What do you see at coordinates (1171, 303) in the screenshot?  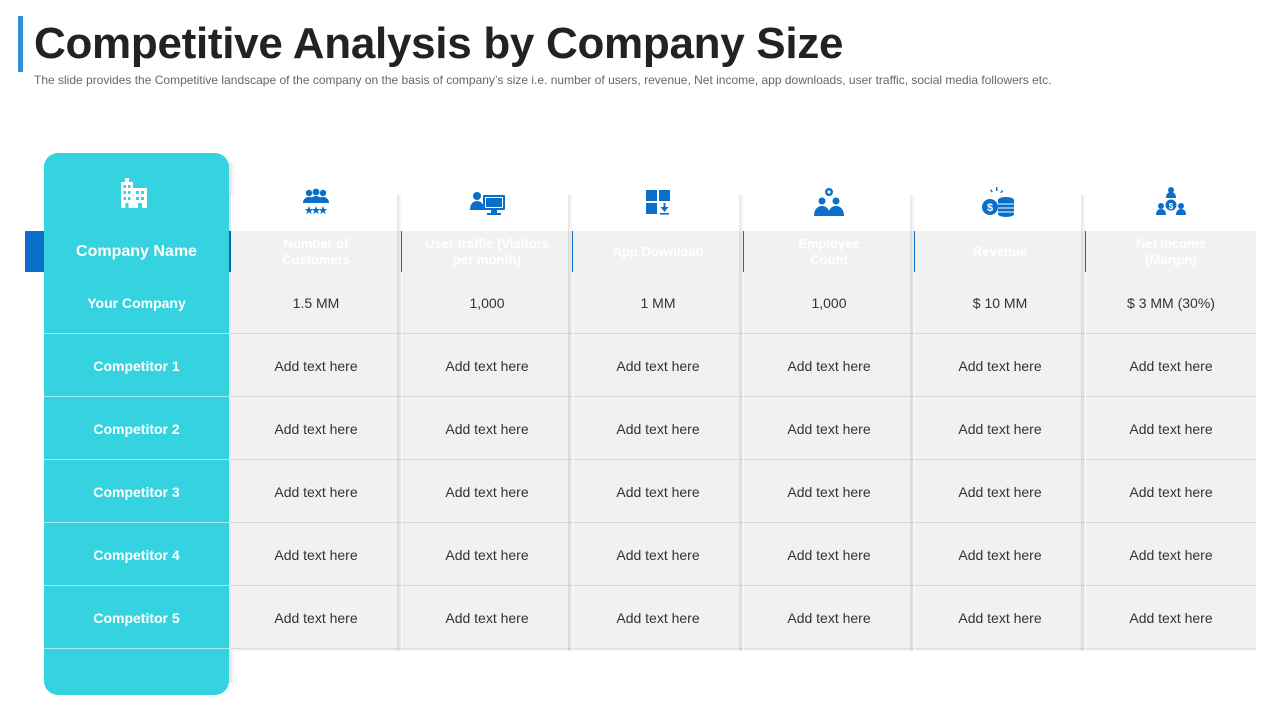 I see `table-cell: $ 3 MM (30%)` at bounding box center [1171, 303].